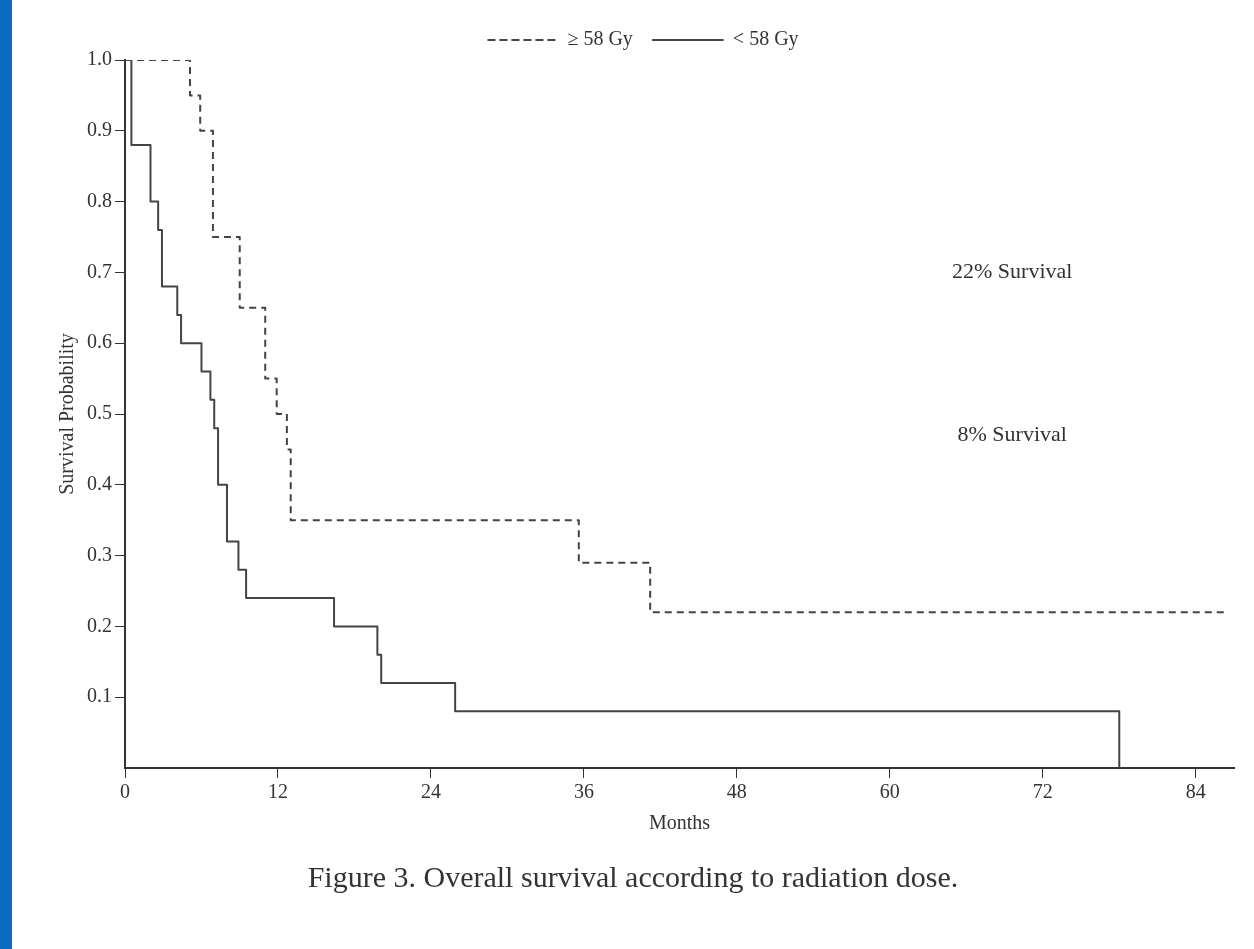 This screenshot has width=1254, height=949. What do you see at coordinates (679, 822) in the screenshot?
I see `x-axis-title: Months` at bounding box center [679, 822].